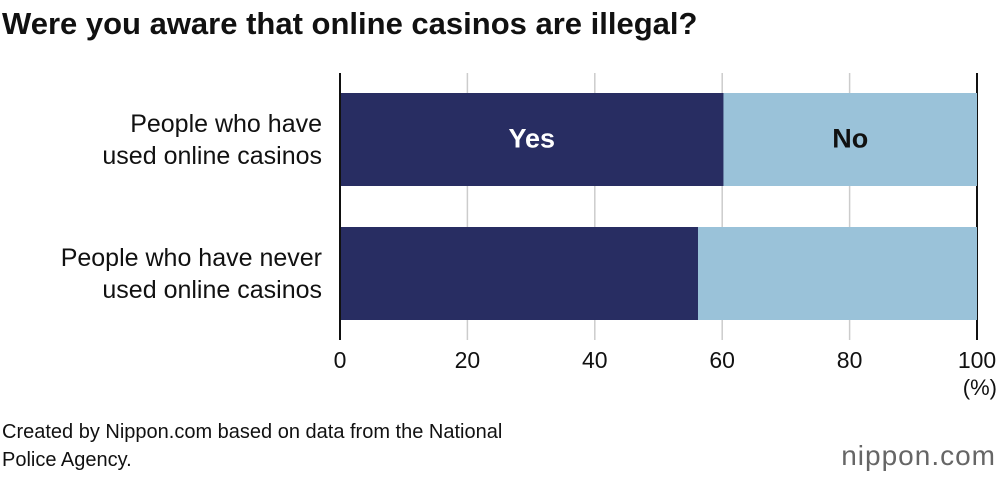  I want to click on x-axis-unit: (%), so click(980, 387).